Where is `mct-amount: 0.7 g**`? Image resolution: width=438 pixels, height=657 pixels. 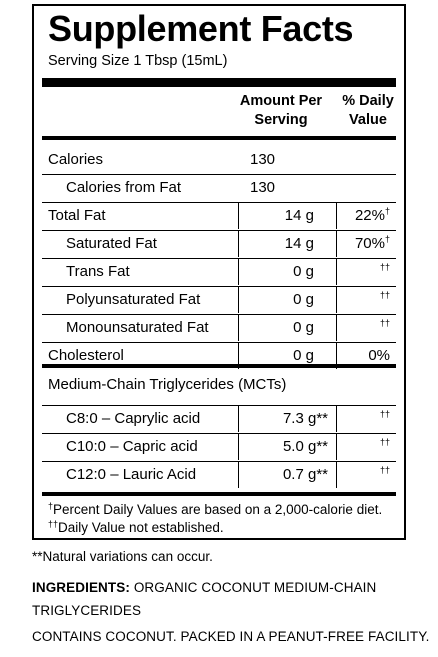
mct-amount: 0.7 g** is located at coordinates (305, 474).